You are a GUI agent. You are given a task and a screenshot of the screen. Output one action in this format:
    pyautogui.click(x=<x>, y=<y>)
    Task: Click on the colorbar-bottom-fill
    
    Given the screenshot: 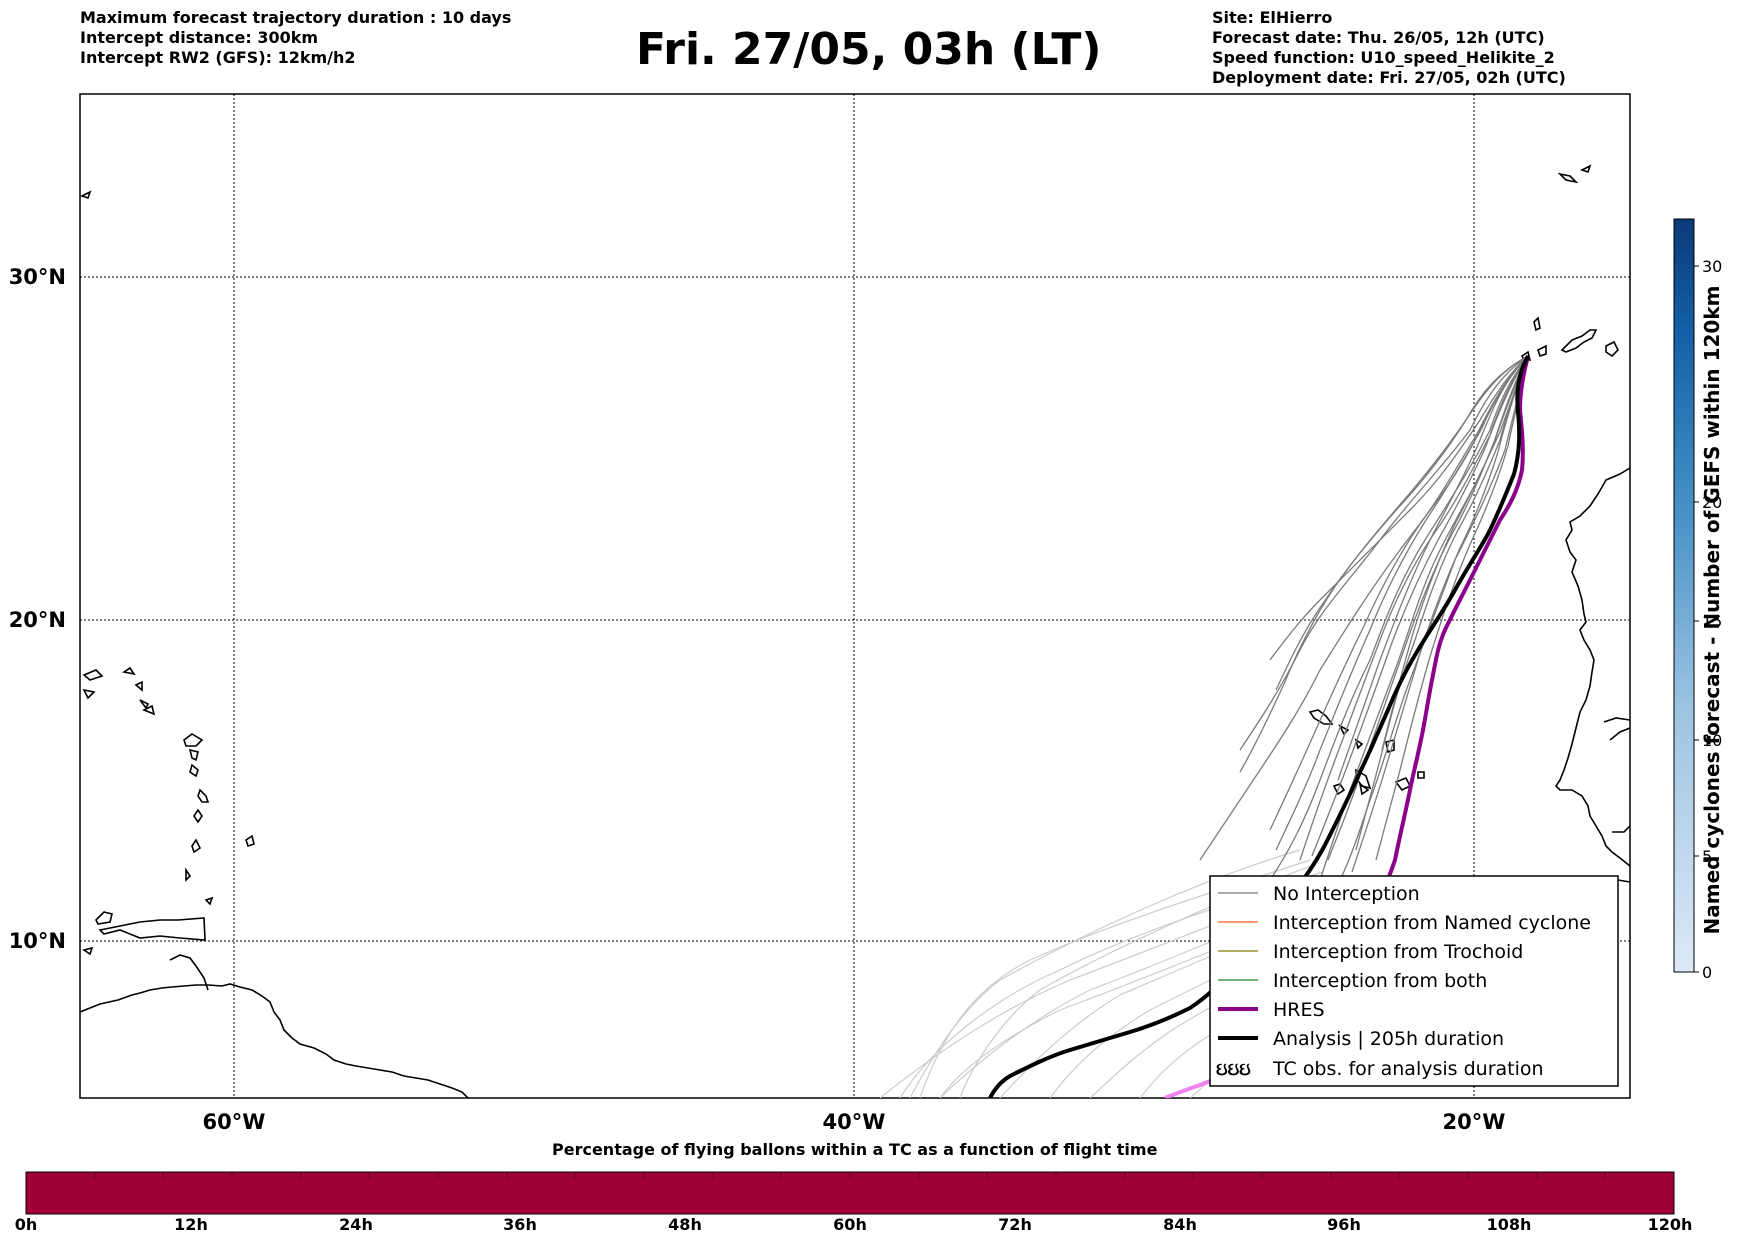 What is the action you would take?
    pyautogui.click(x=850, y=1193)
    